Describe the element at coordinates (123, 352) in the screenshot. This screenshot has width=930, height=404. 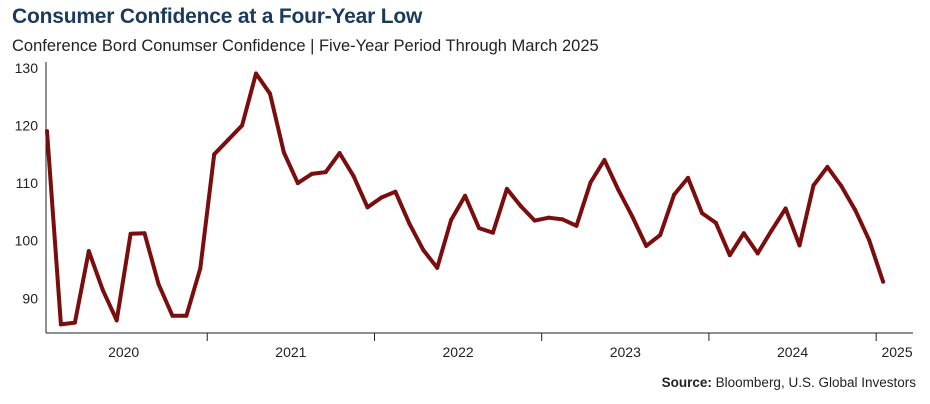
I see `x-tick-label: 2020` at that location.